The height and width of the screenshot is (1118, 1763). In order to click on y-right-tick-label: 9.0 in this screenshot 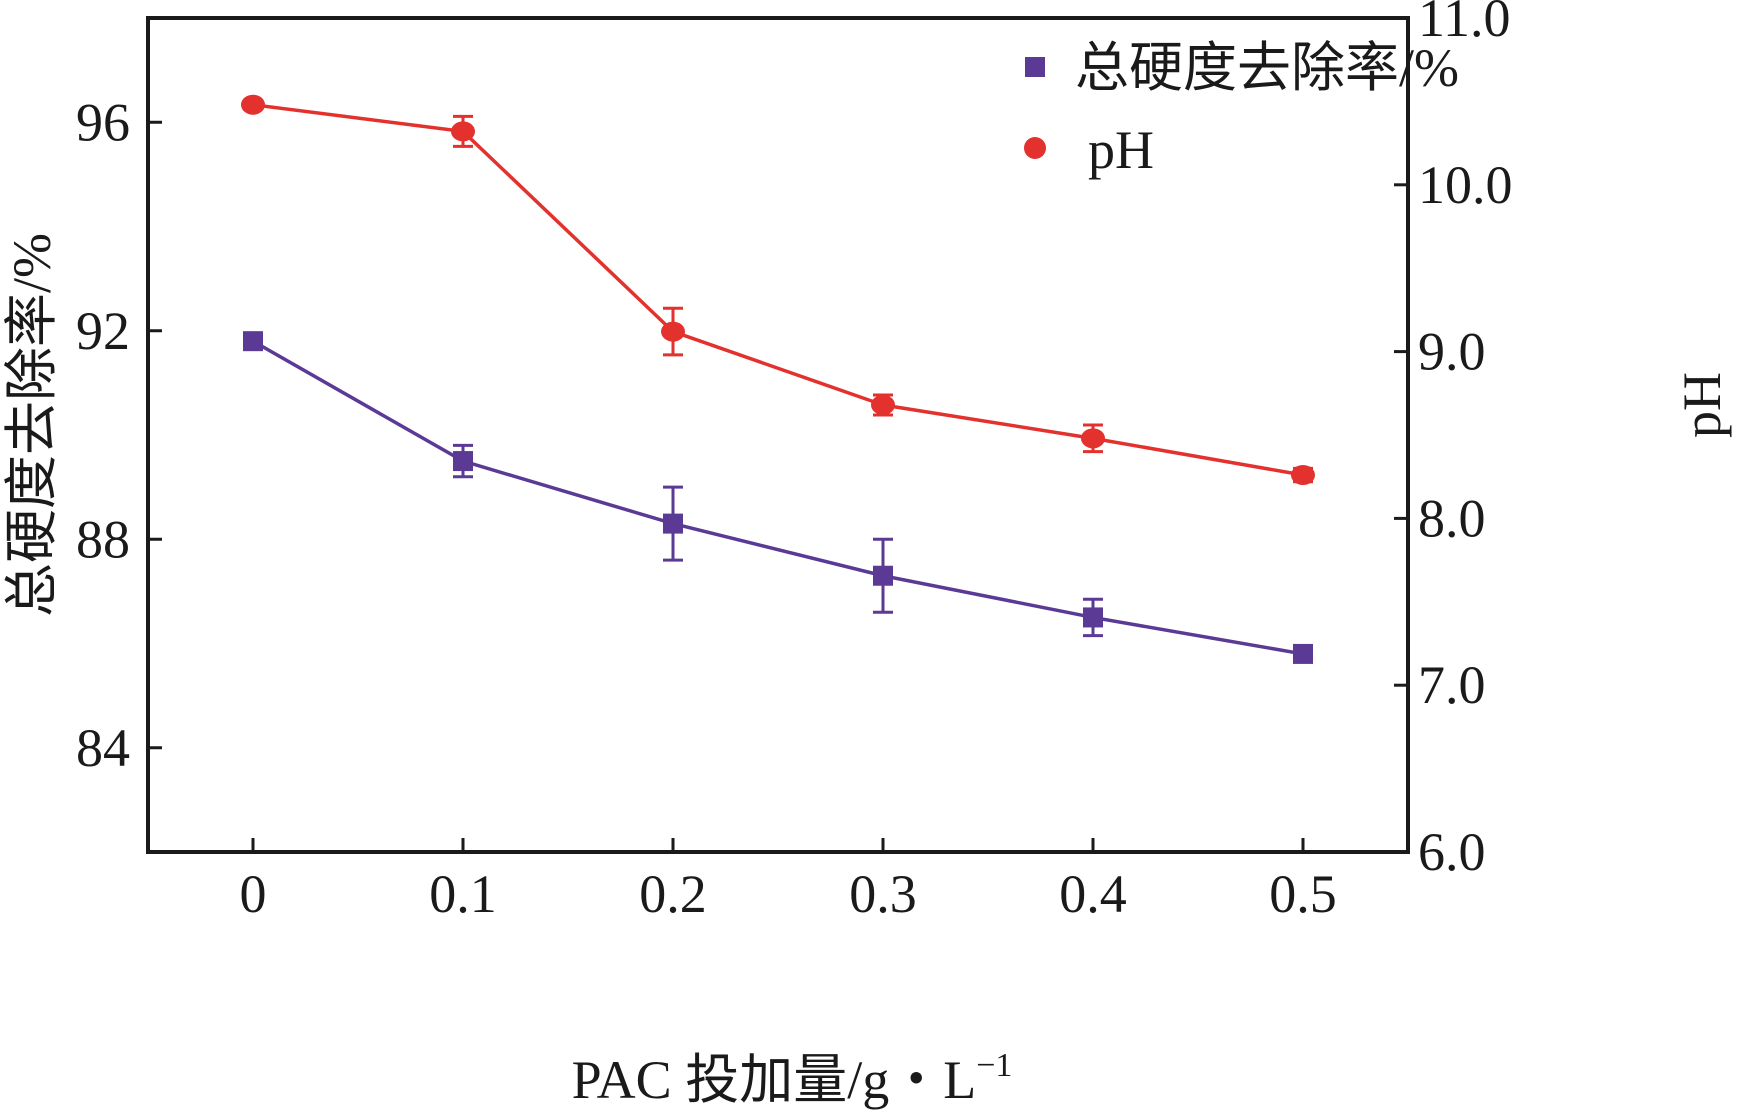, I will do `click(1452, 352)`.